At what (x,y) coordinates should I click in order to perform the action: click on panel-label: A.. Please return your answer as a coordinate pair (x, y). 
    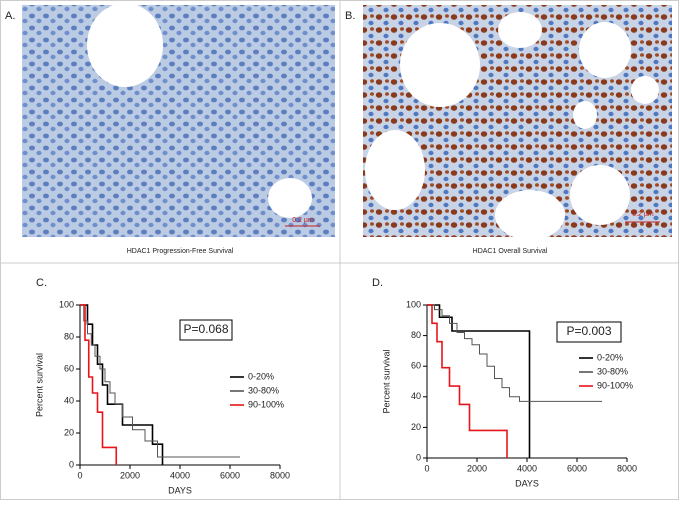
    Looking at the image, I should click on (10, 16).